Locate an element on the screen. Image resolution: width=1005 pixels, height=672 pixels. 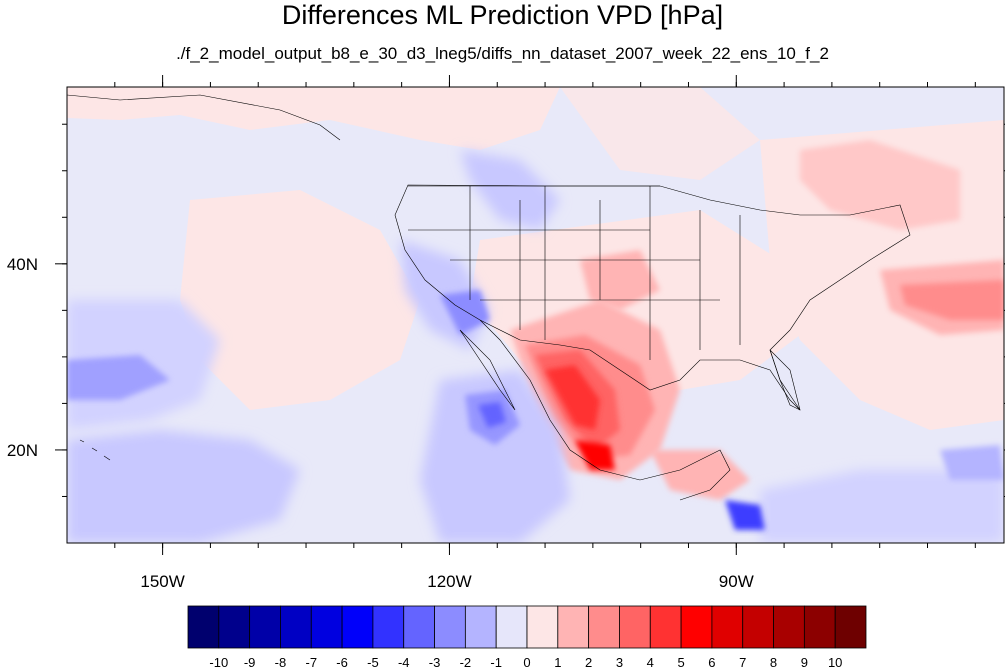
blue3-central-america is located at coordinates (745, 515).